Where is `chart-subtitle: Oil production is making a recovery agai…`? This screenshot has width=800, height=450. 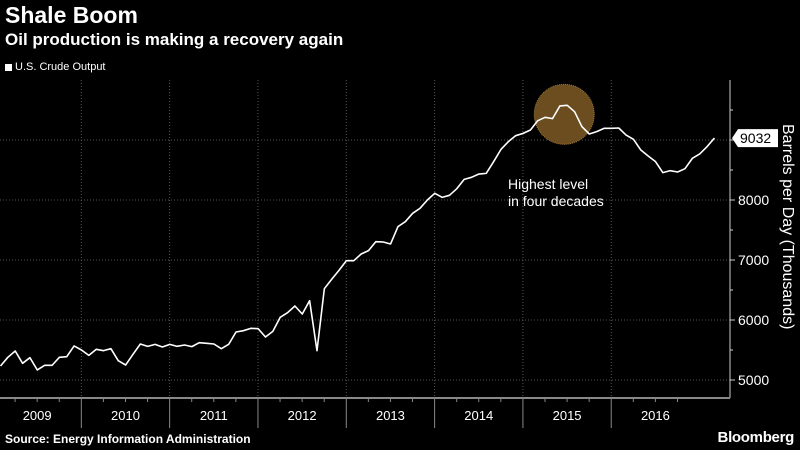
chart-subtitle: Oil production is making a recovery agai… is located at coordinates (174, 39).